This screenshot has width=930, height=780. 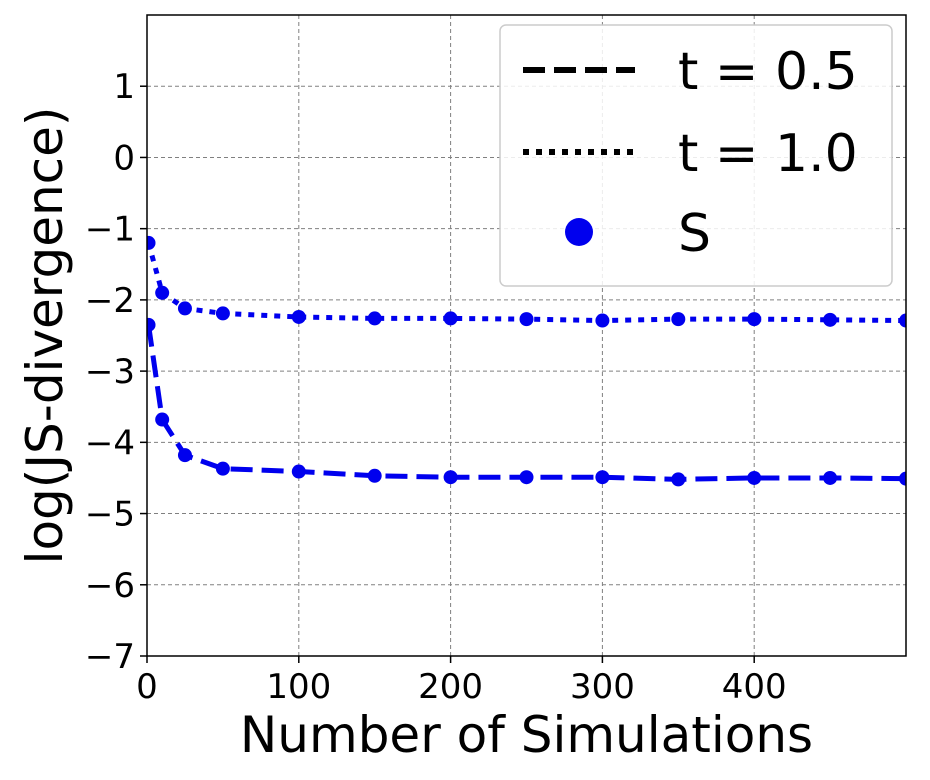 What do you see at coordinates (110, 230) in the screenshot?
I see `y-tick-label: −1` at bounding box center [110, 230].